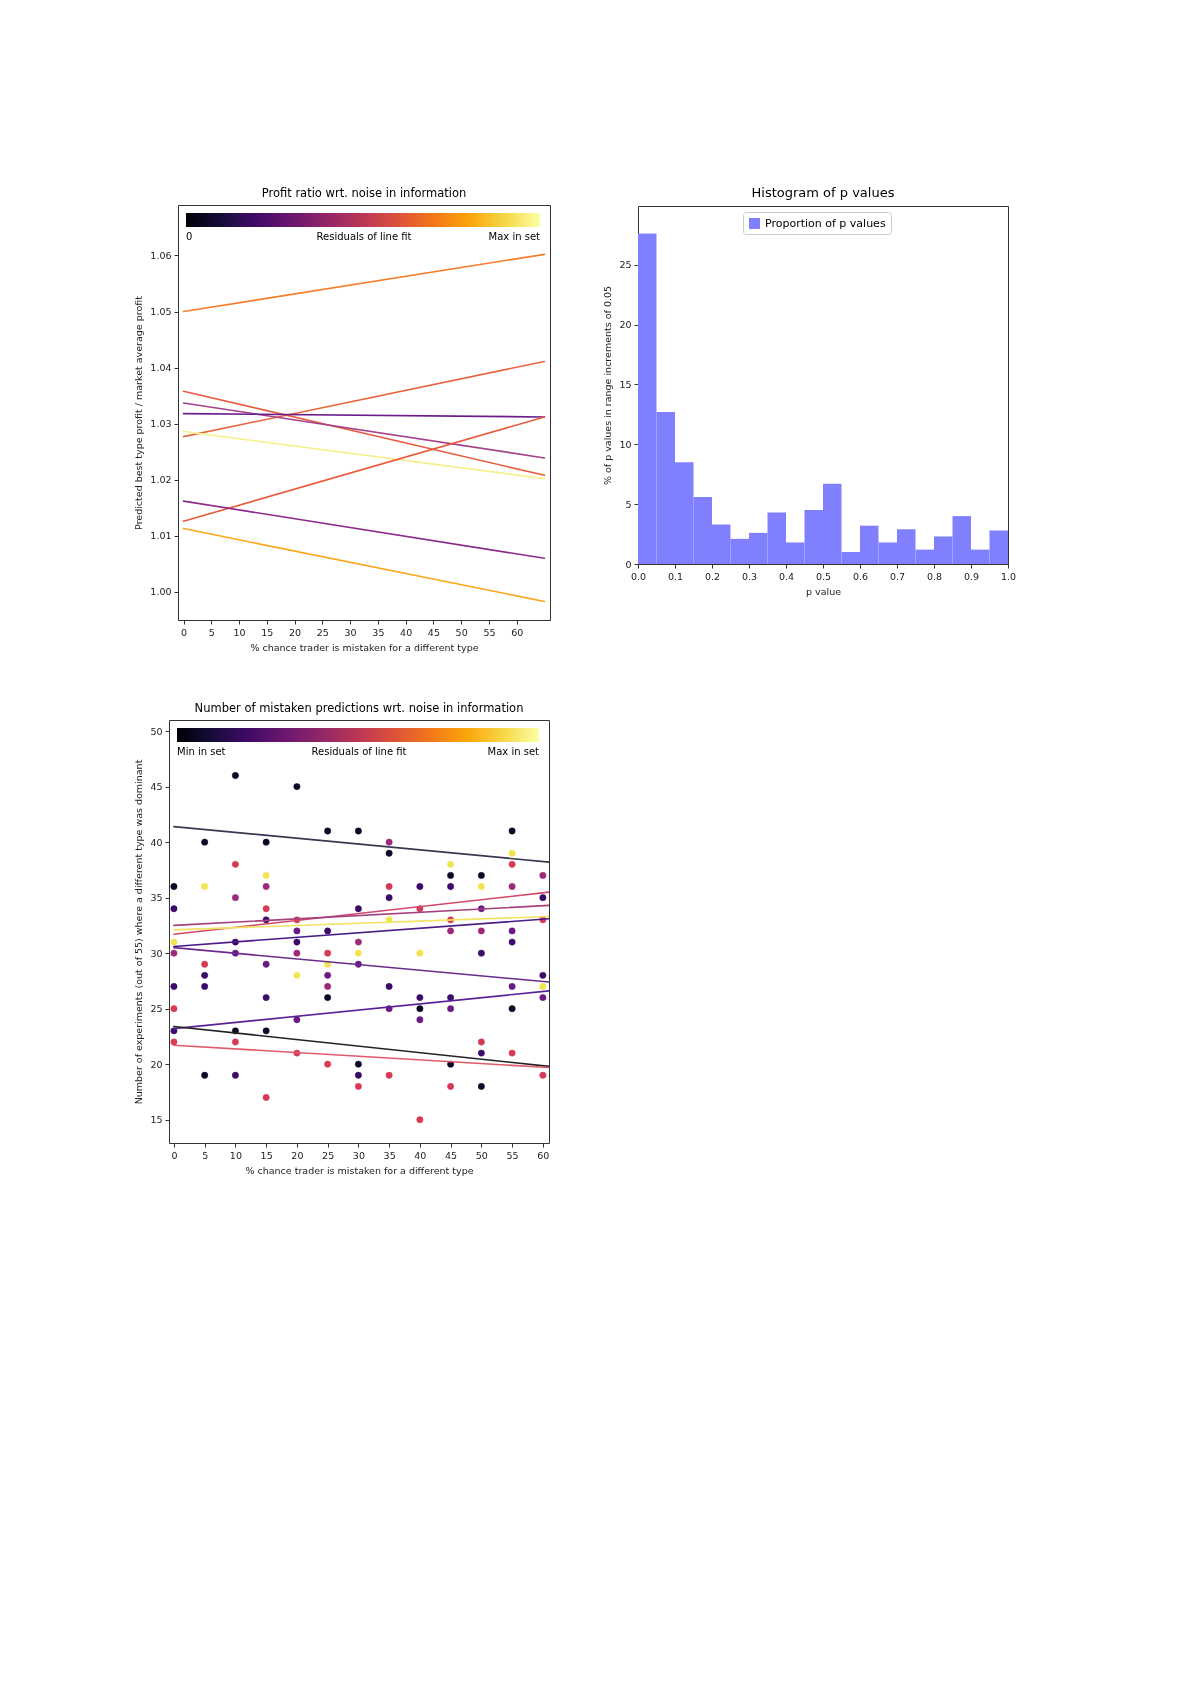 Image resolution: width=1191 pixels, height=1684 pixels. Describe the element at coordinates (359, 707) in the screenshot. I see `chart-title: Number of mistaken predictions wrt. noise in information` at that location.